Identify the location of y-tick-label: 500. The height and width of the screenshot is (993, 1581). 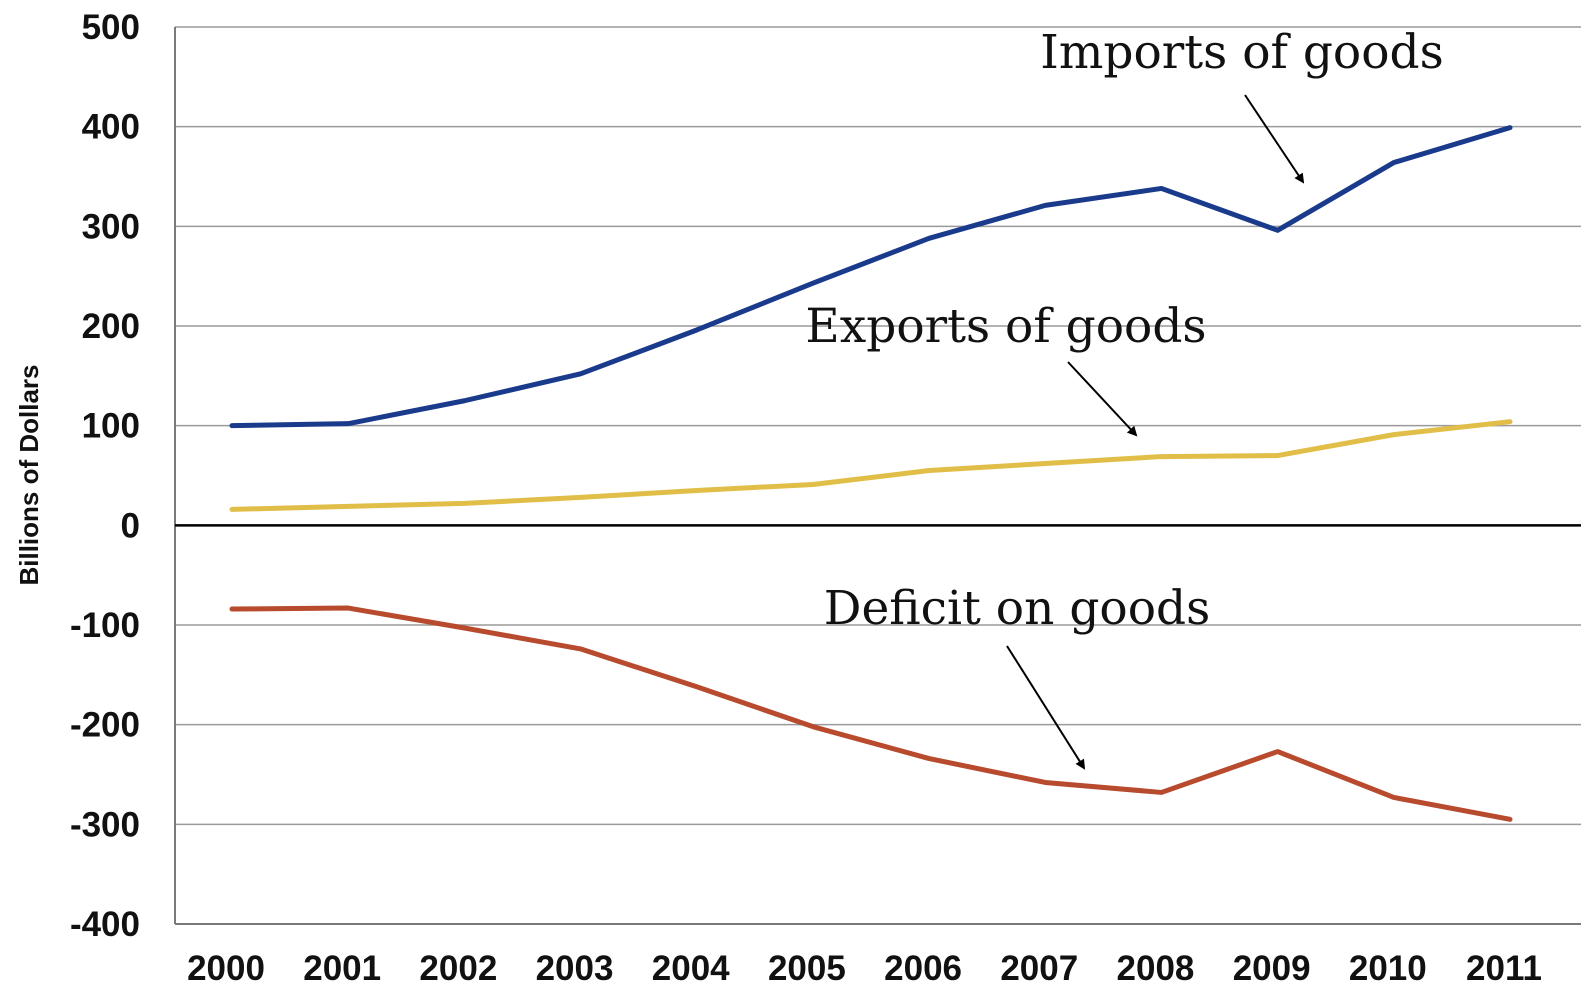
(111, 27).